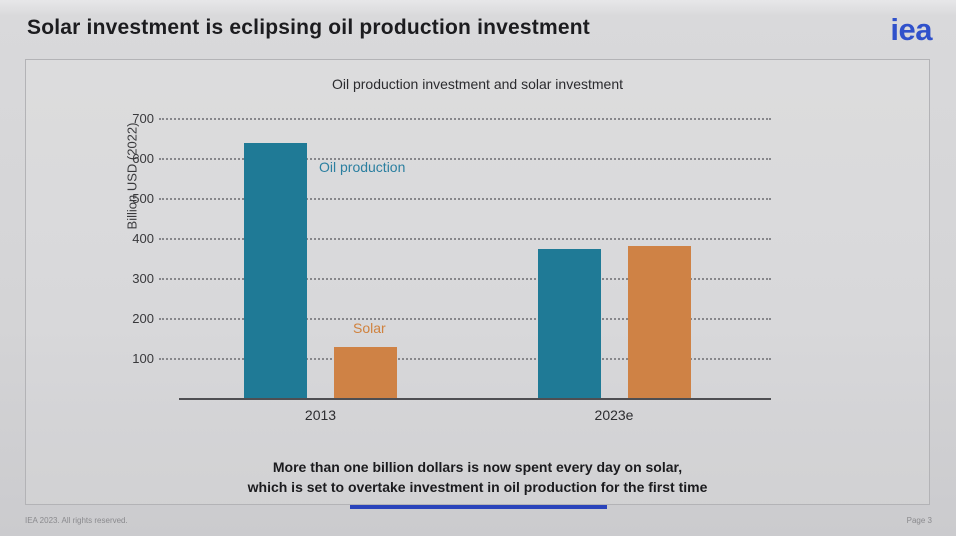 The width and height of the screenshot is (956, 536). I want to click on y-tick-label-600: 600, so click(143, 158).